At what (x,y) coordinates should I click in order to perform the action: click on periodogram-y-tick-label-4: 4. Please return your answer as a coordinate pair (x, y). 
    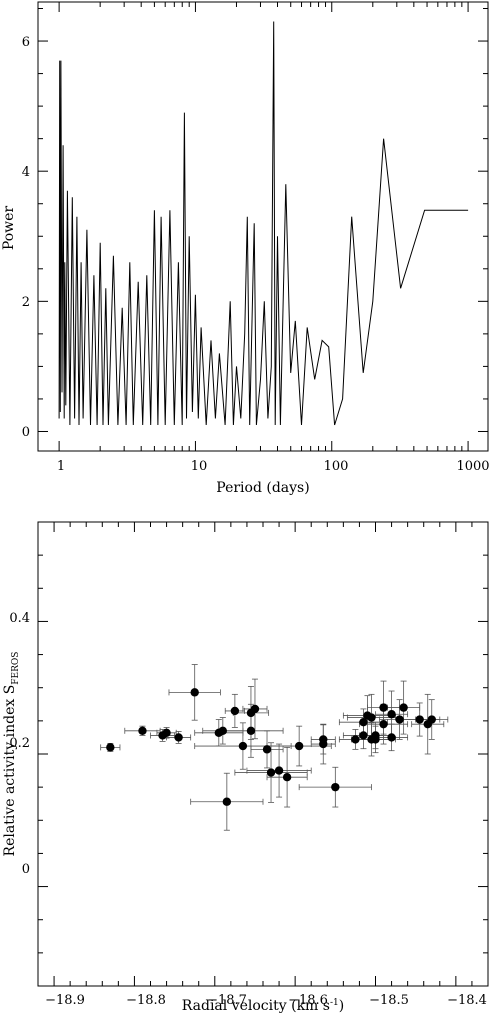
    Looking at the image, I should click on (26, 172).